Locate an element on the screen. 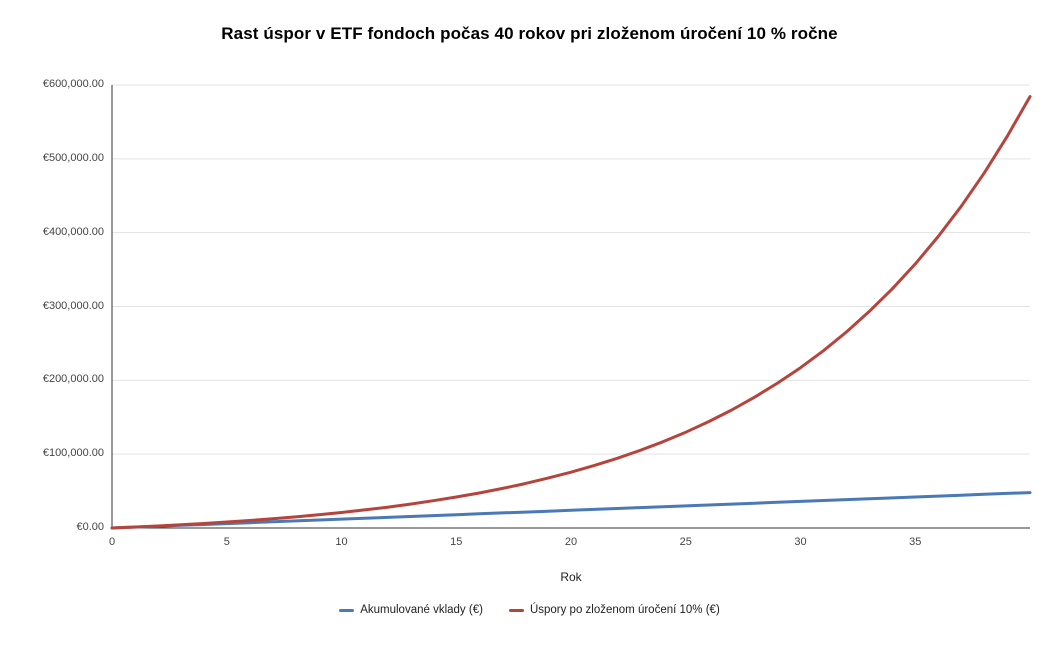 Image resolution: width=1059 pixels, height=655 pixels. y-tick-label: €400,000.00 is located at coordinates (73, 231).